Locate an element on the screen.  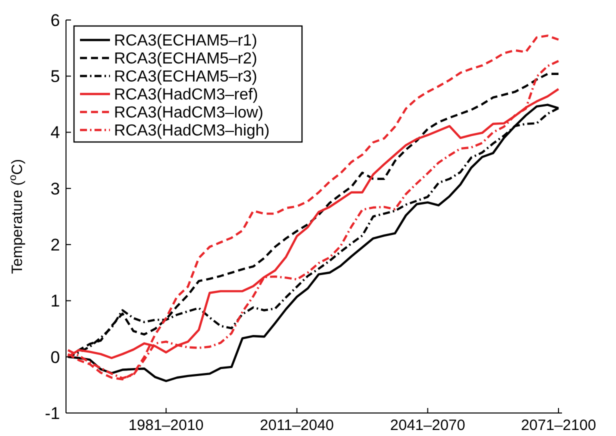
x-tick-label: 2041–2070 is located at coordinates (428, 425).